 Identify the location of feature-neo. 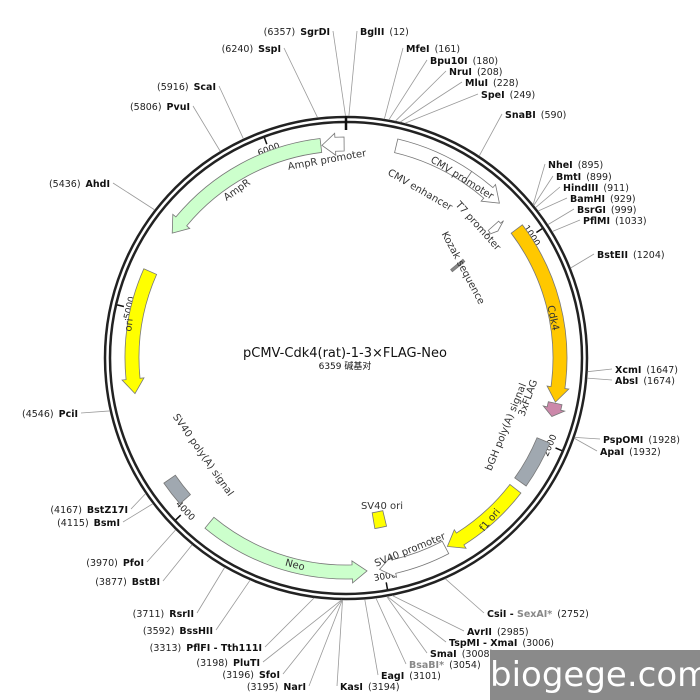
(286, 550).